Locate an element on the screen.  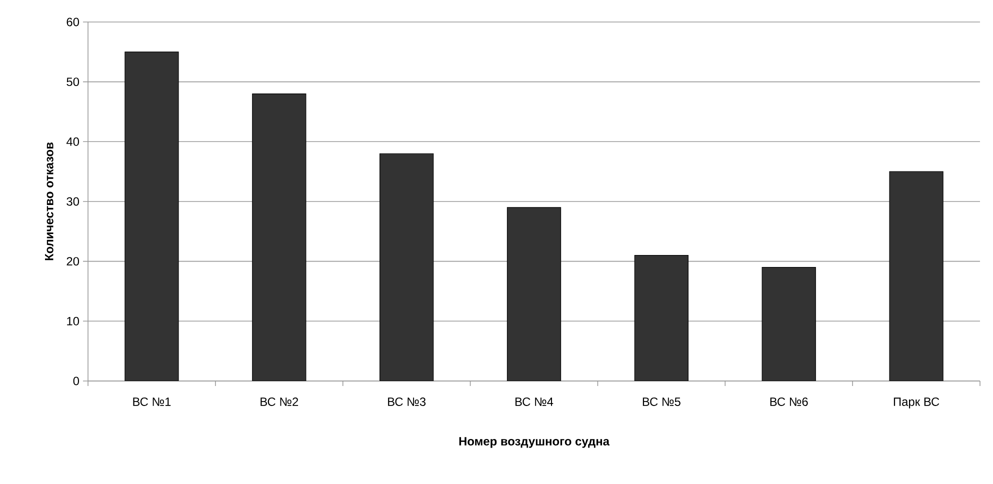
y-tick-label: 60 is located at coordinates (73, 22).